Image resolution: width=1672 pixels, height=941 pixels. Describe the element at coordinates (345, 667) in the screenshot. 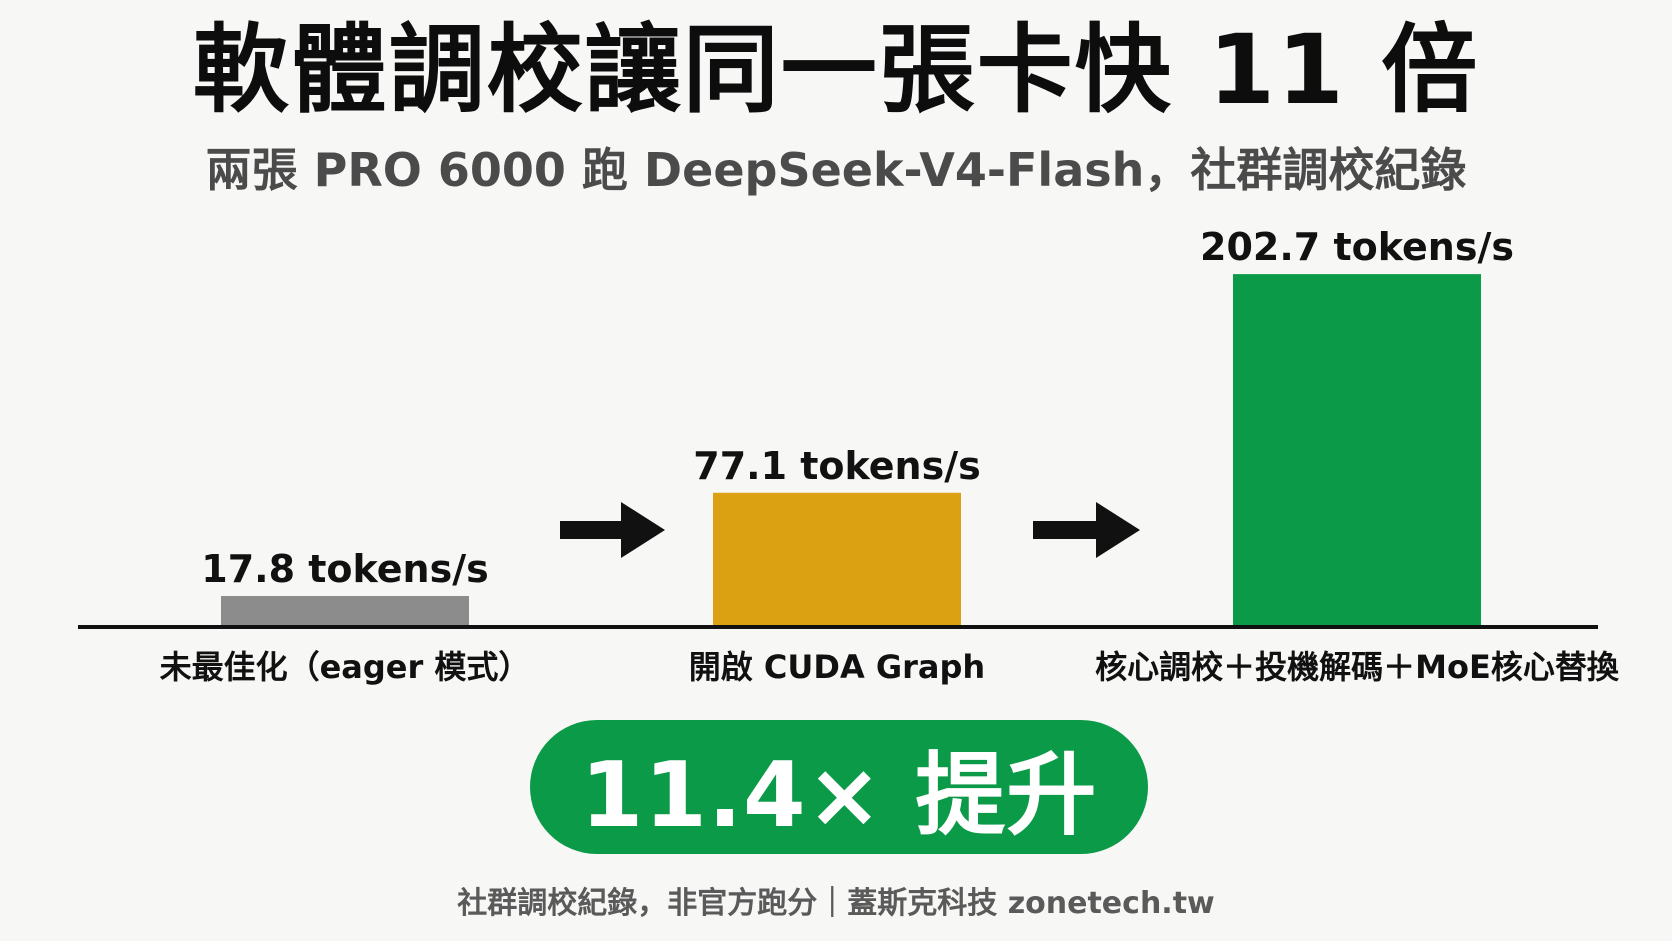

I see `category-label-1: 未最佳化（eager 模式）` at that location.